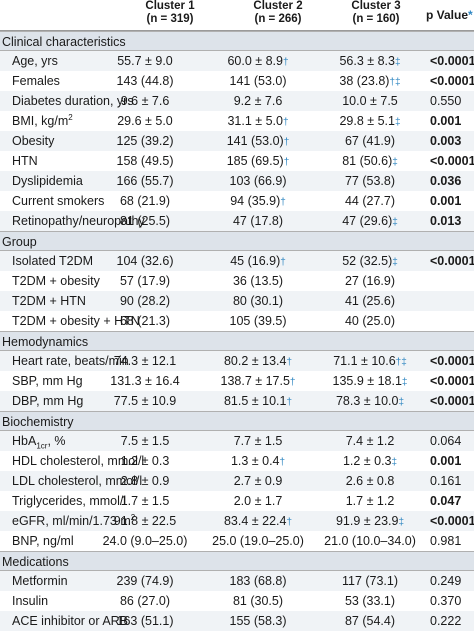 The width and height of the screenshot is (474, 631). I want to click on cell-c2: 183 (68.8), so click(258, 581).